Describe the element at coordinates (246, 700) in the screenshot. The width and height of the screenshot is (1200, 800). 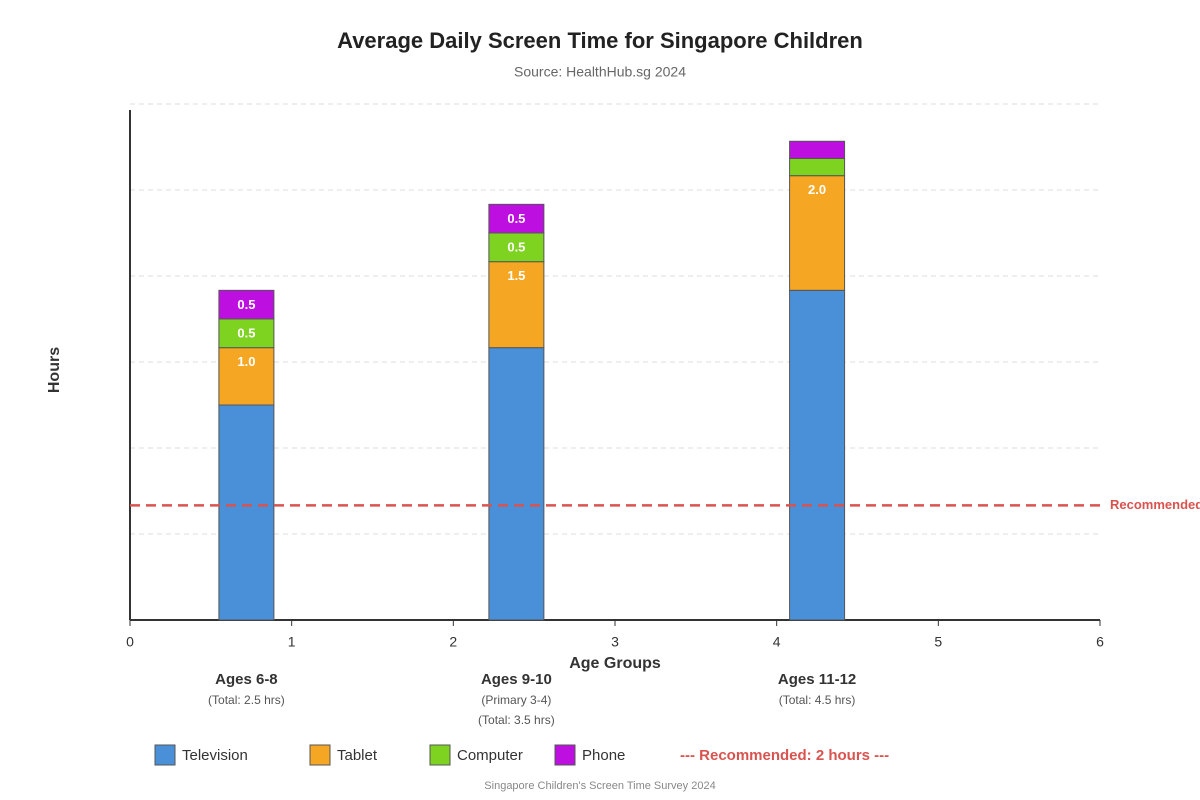
I see `category-note: (Total: 2.5 hrs)` at that location.